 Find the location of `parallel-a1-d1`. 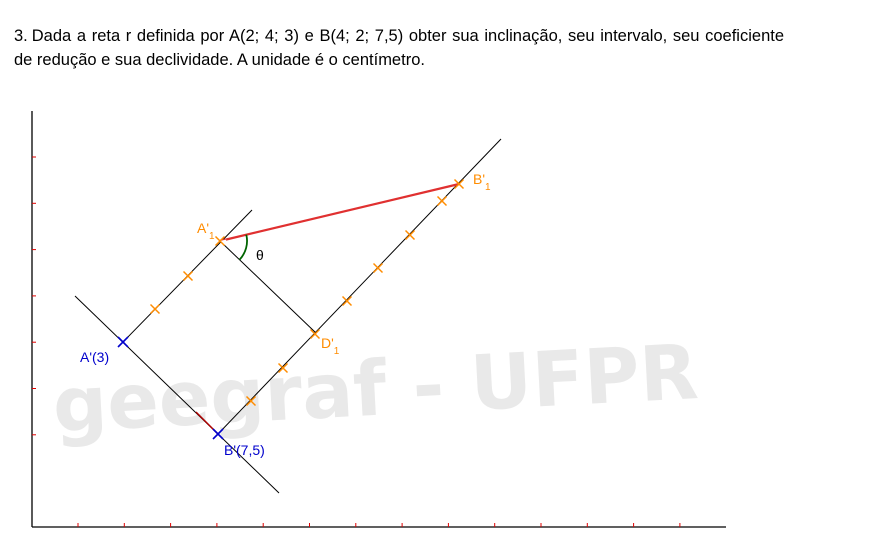

parallel-a1-d1 is located at coordinates (268, 287).